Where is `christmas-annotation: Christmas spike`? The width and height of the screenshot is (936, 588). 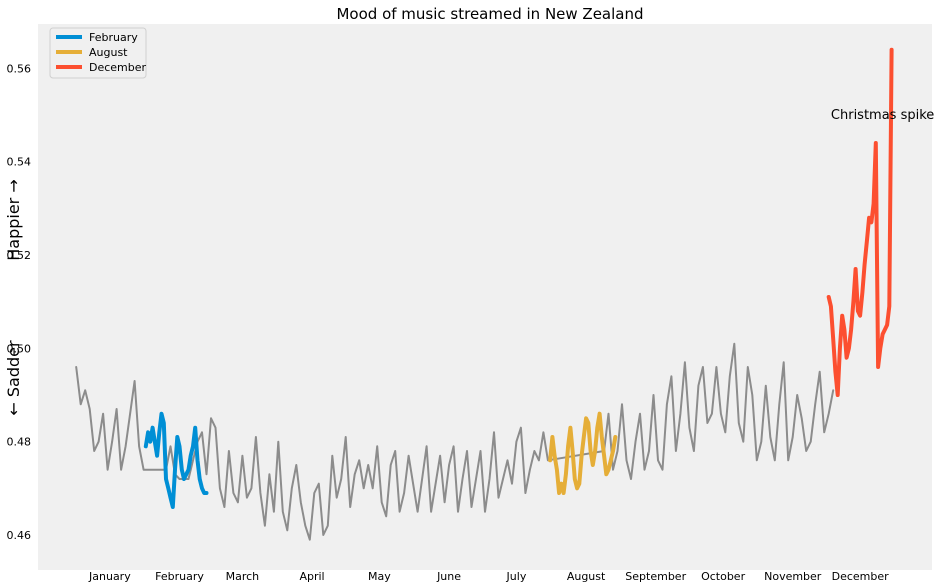 christmas-annotation: Christmas spike is located at coordinates (882, 115).